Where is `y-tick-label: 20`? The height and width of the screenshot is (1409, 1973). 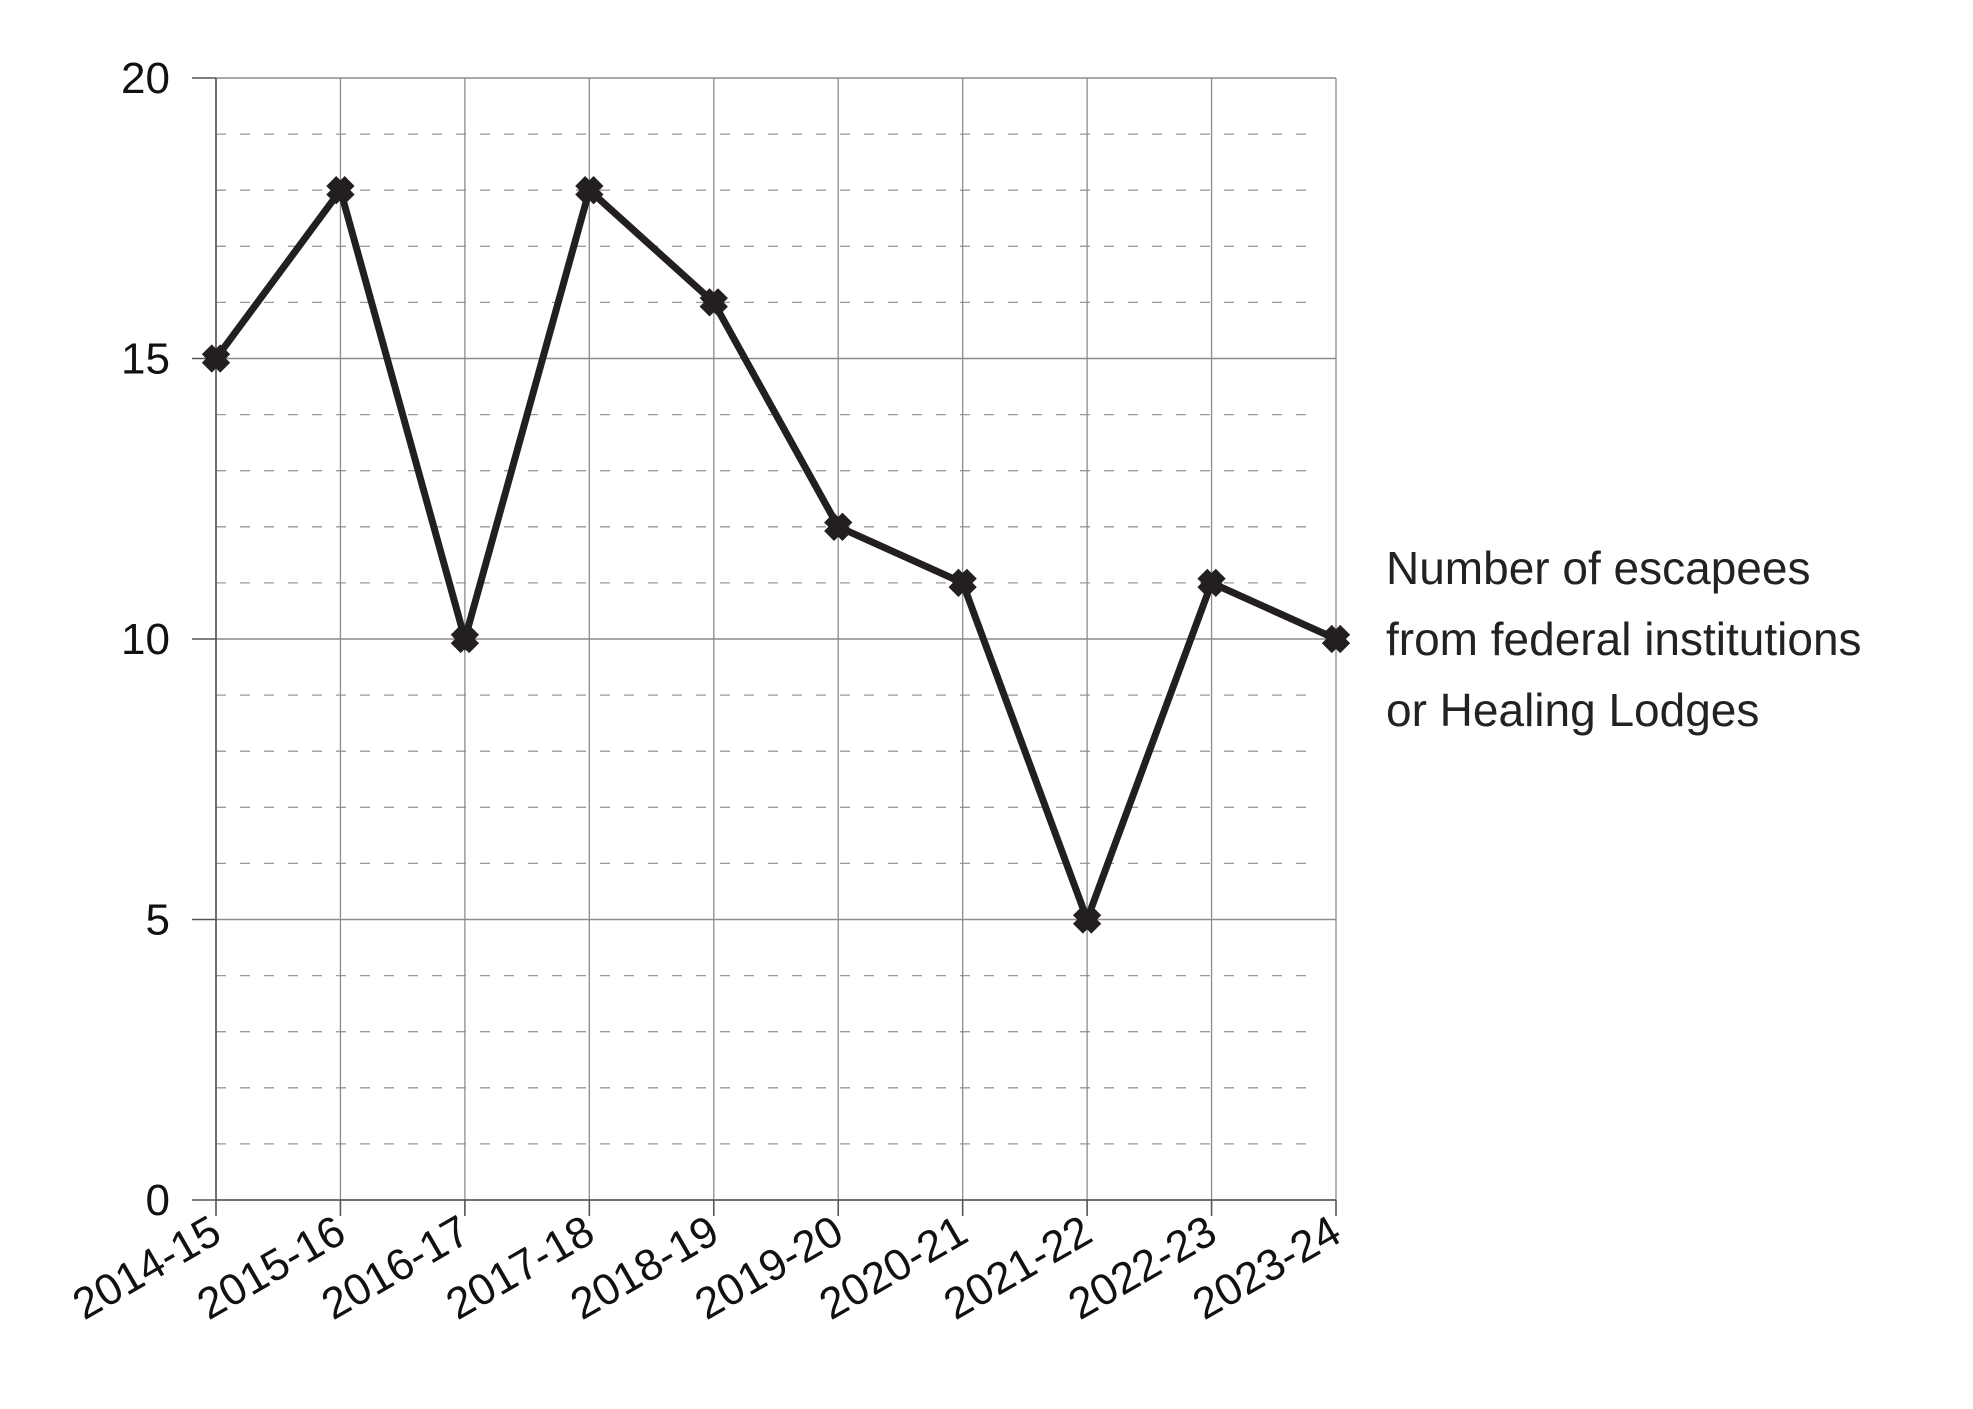
y-tick-label: 20 is located at coordinates (145, 78).